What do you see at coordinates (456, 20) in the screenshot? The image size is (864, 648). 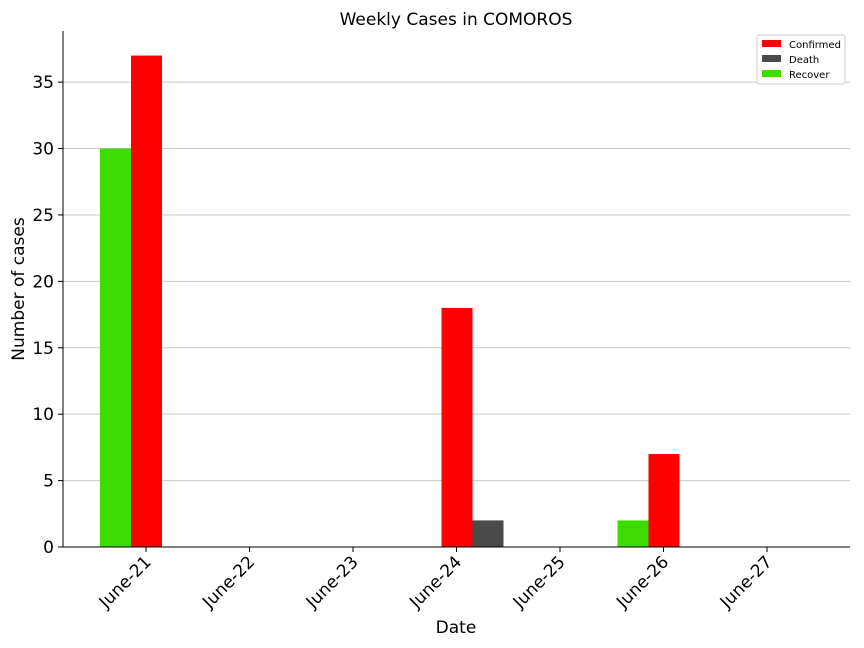 I see `chart-title: Weekly Cases in COMOROS` at bounding box center [456, 20].